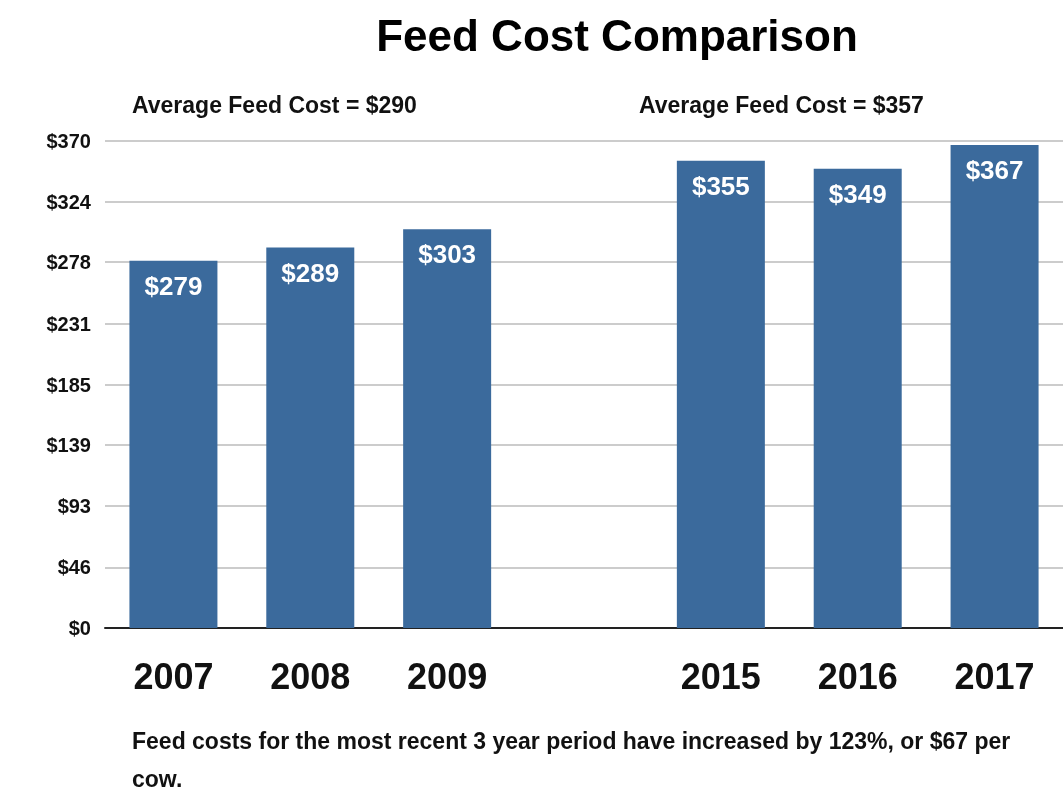 The height and width of the screenshot is (791, 1063). Describe the element at coordinates (310, 272) in the screenshot. I see `data-label: $289` at that location.